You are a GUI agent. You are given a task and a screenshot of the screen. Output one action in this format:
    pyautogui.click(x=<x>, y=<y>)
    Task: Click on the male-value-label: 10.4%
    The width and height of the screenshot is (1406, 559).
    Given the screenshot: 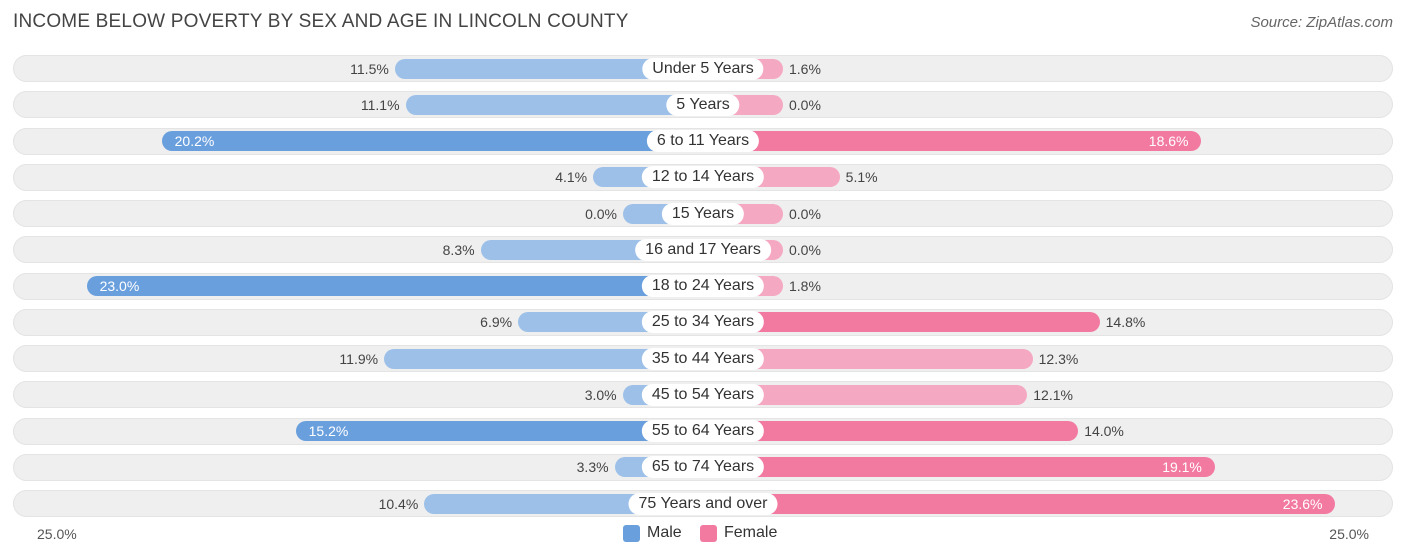 What is the action you would take?
    pyautogui.click(x=398, y=503)
    